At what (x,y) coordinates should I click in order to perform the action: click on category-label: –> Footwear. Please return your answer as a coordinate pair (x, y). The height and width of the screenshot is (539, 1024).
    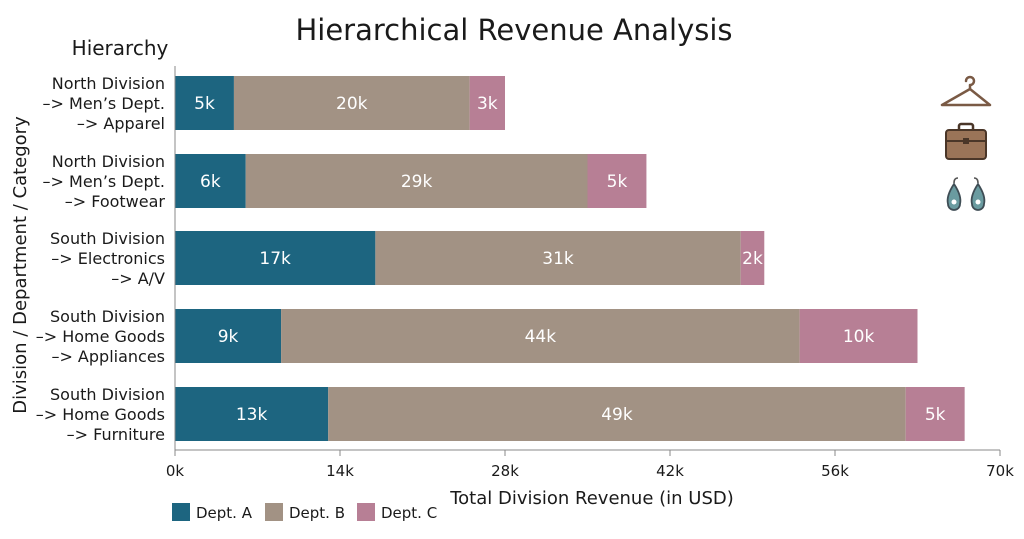
    Looking at the image, I should click on (115, 201).